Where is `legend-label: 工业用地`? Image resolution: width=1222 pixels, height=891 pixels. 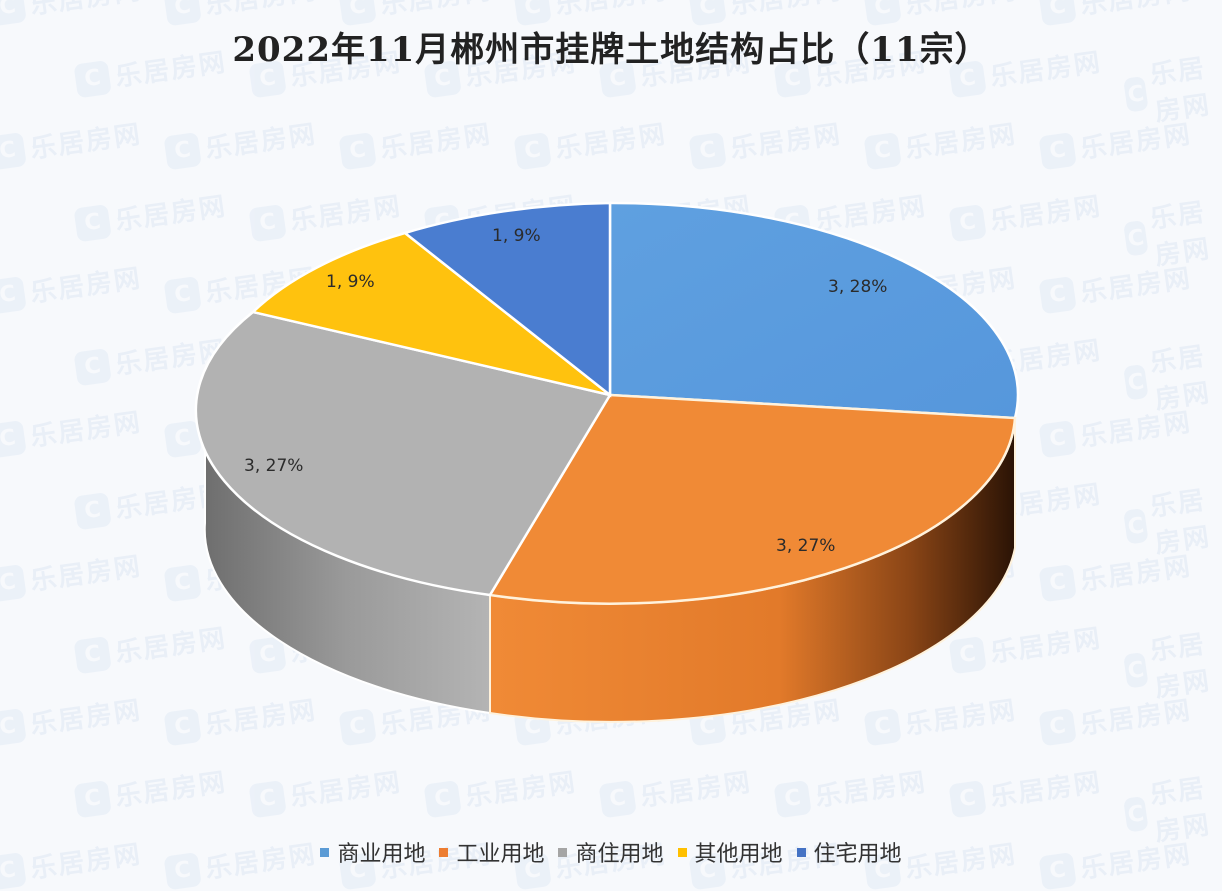
legend-label: 工业用地 is located at coordinates (500, 854).